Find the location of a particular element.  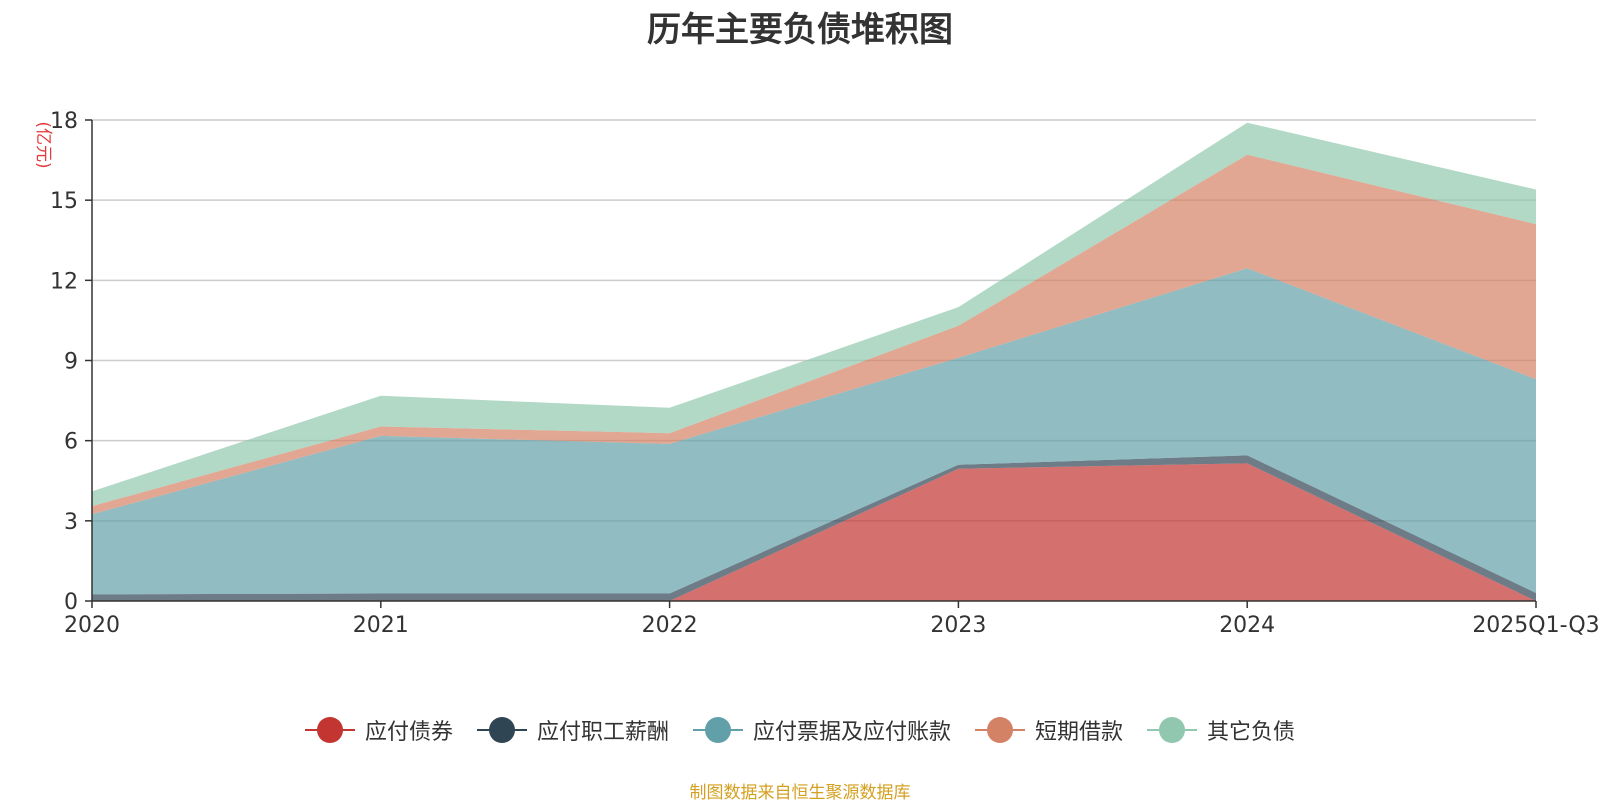

y-tick-label: 18 is located at coordinates (64, 121).